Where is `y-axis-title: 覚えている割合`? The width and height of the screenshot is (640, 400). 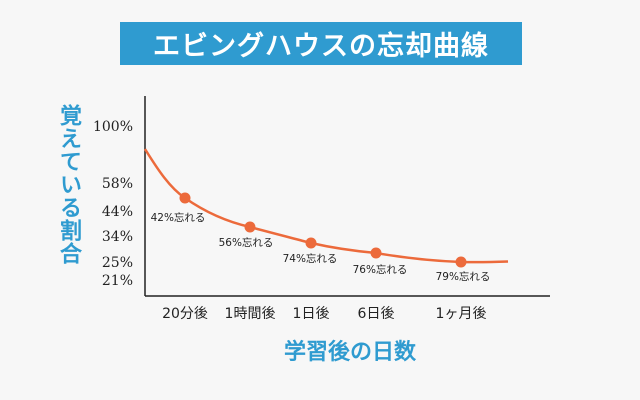 y-axis-title: 覚えている割合 is located at coordinates (68, 184).